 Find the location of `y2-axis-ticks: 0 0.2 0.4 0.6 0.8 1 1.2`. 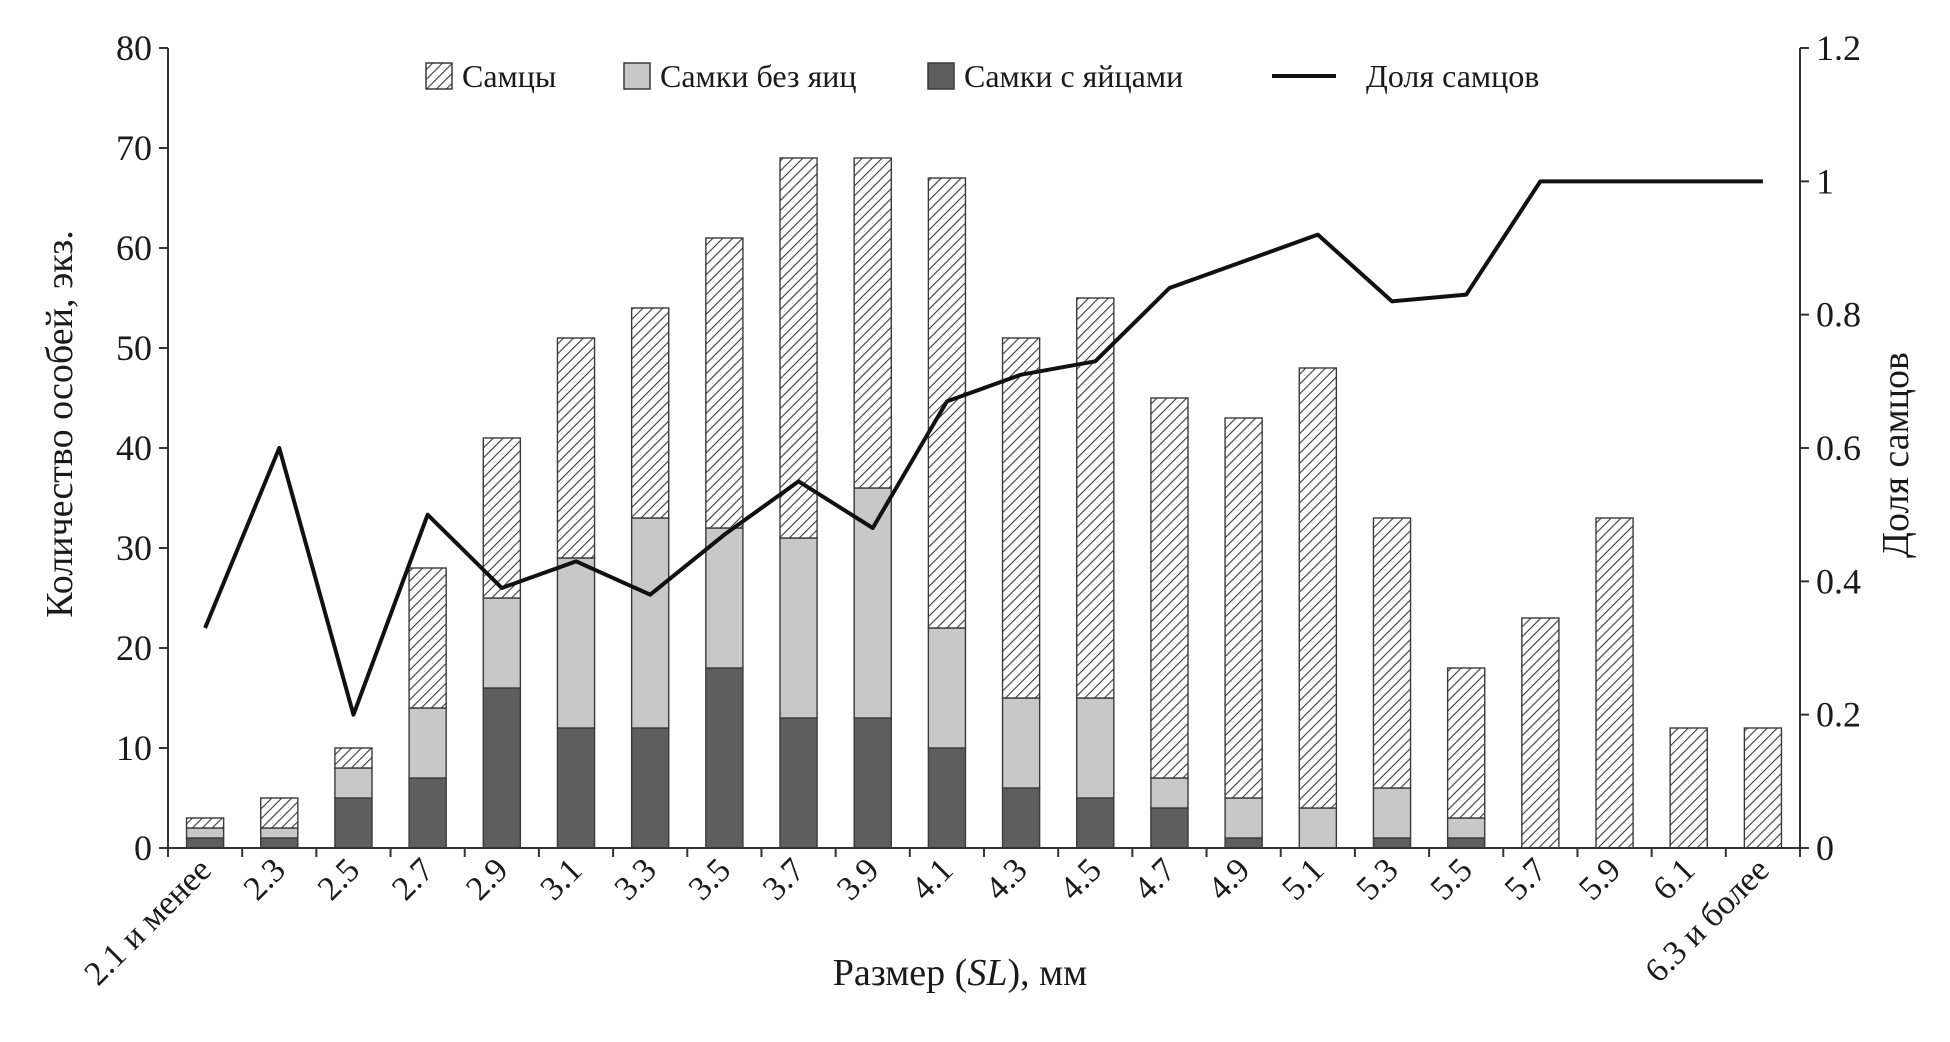

y2-axis-ticks: 0 0.2 0.4 0.6 0.8 1 1.2 is located at coordinates (1830, 448).